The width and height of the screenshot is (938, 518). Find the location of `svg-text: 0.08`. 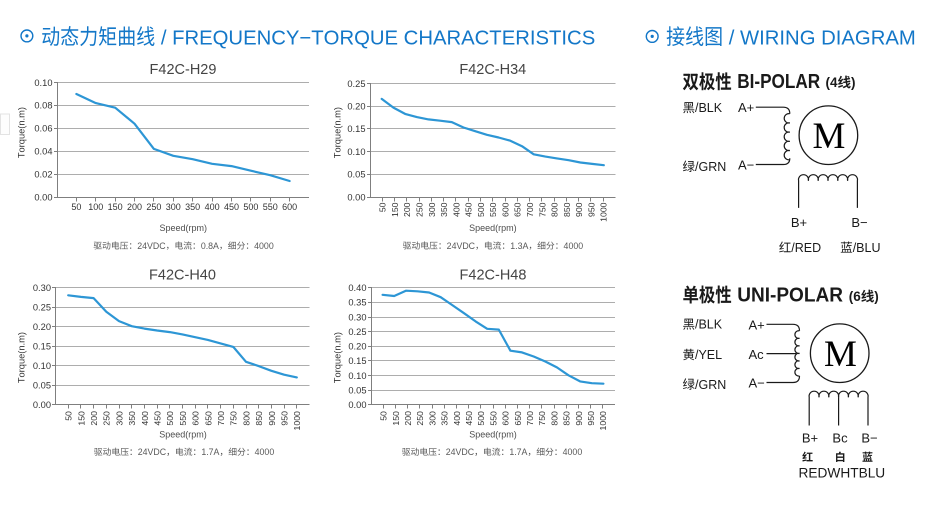

svg-text: 0.08 is located at coordinates (43, 106).